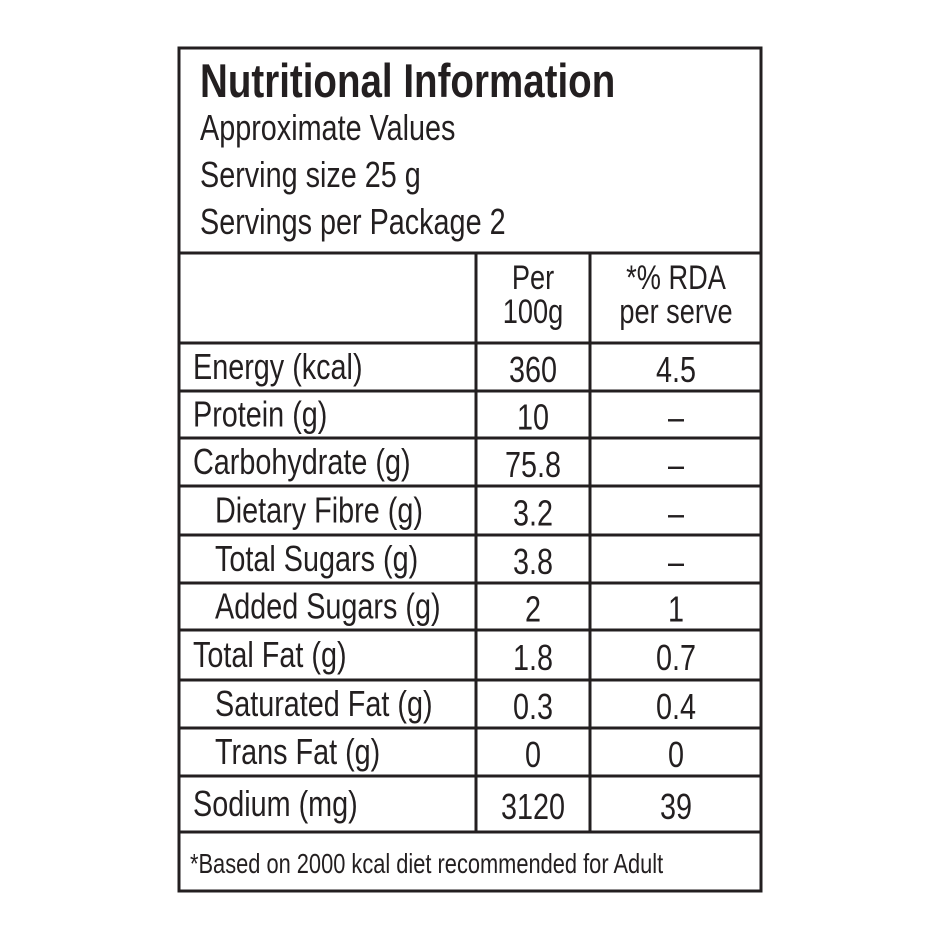  Describe the element at coordinates (302, 461) in the screenshot. I see `nutrient-name: Carbohydrate (g)` at that location.